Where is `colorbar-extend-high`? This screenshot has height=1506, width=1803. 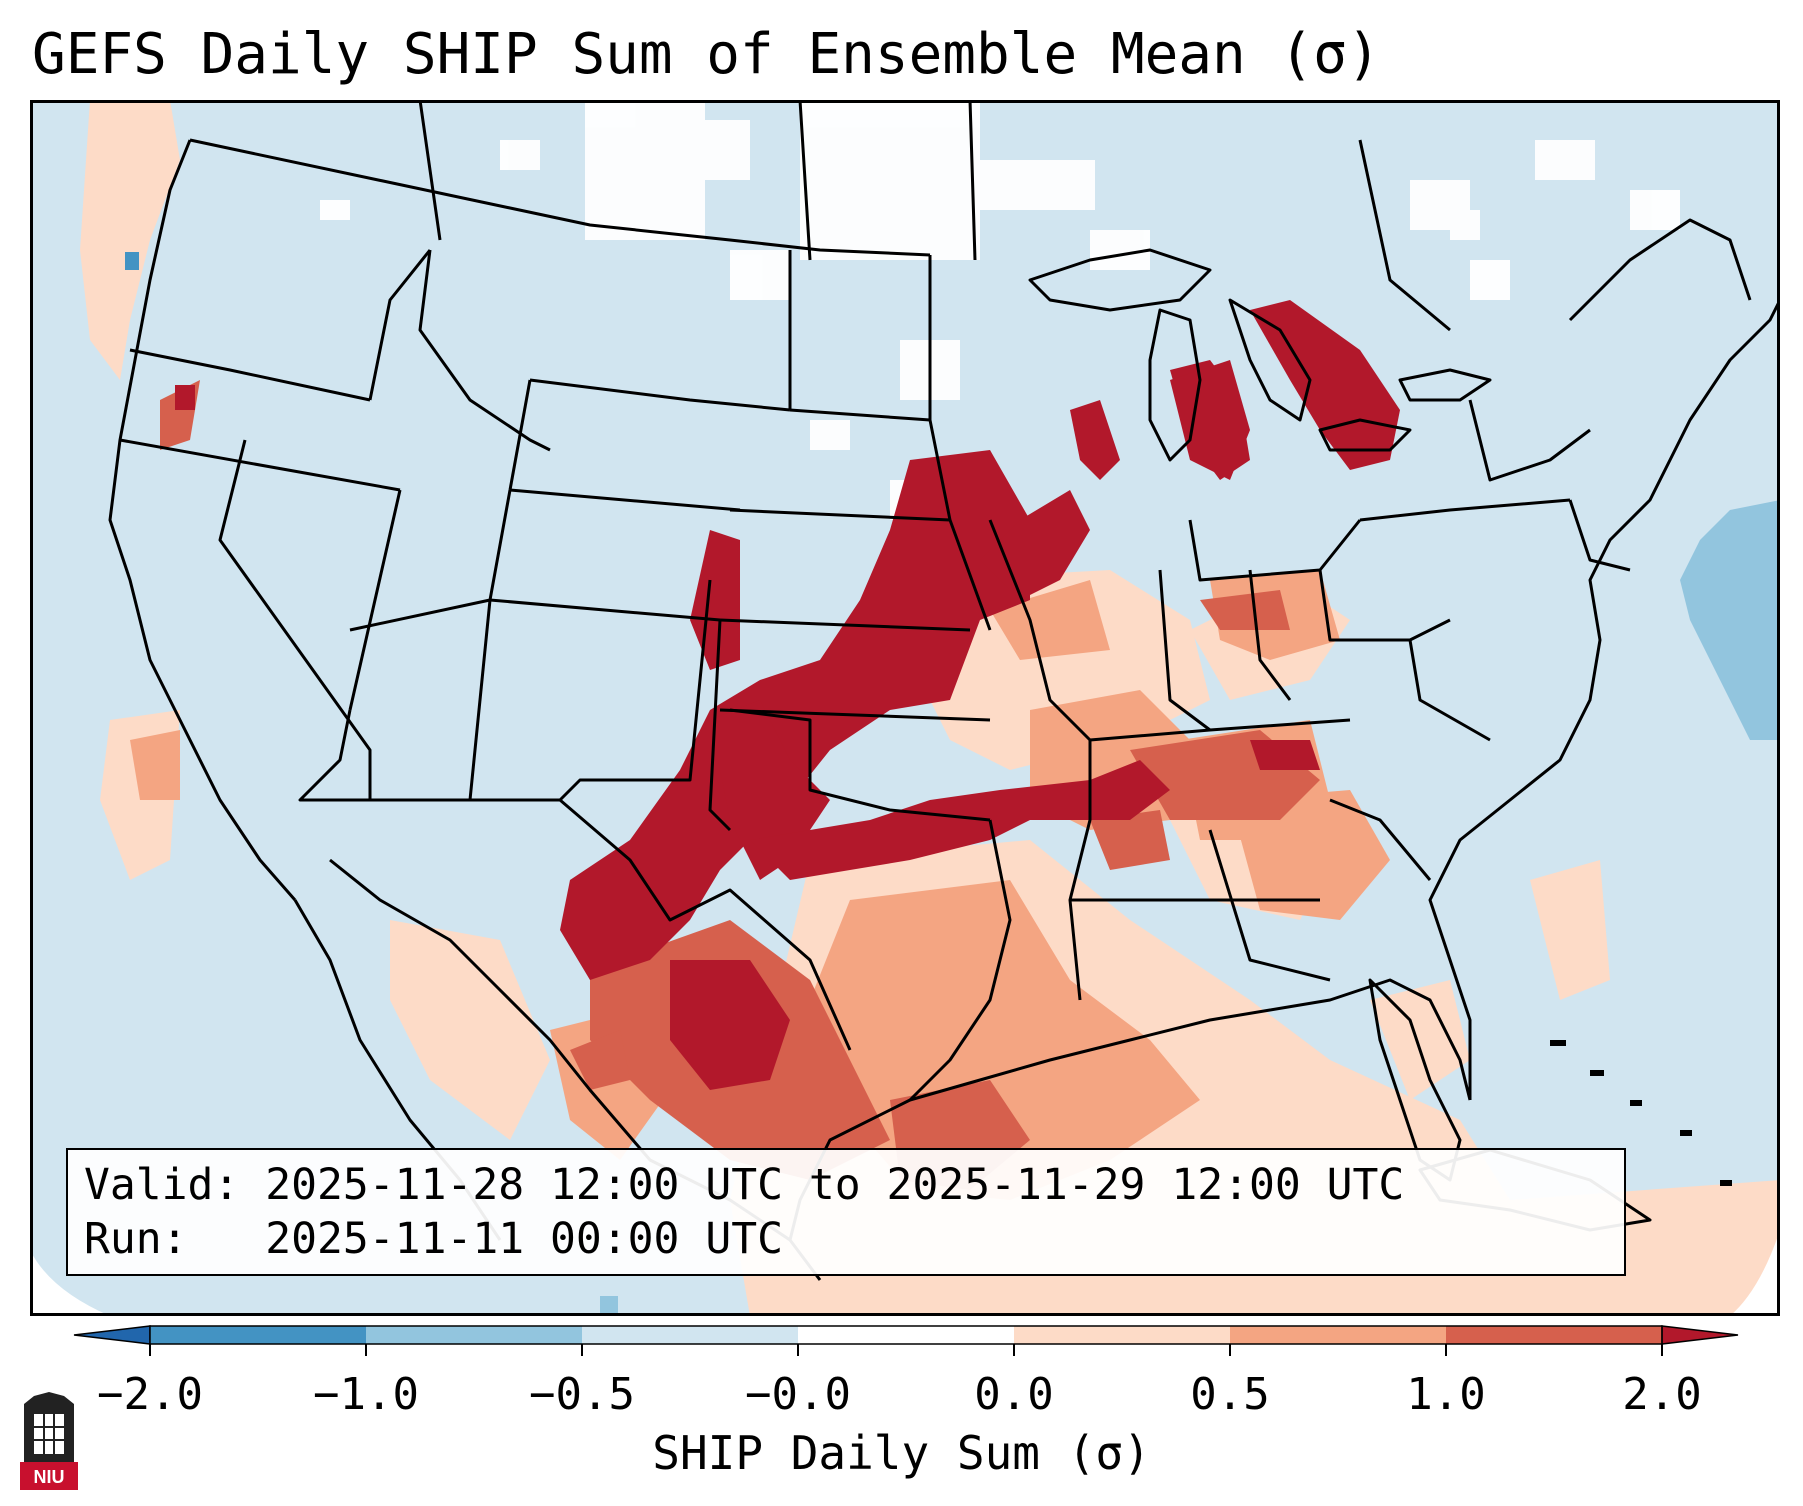
colorbar-extend-high is located at coordinates (1700, 1335).